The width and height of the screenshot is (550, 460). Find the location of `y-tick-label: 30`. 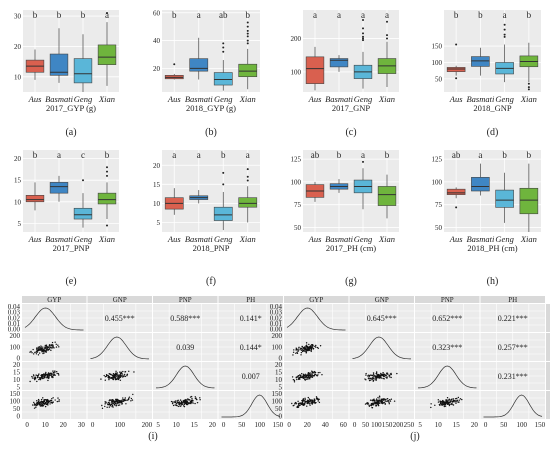

y-tick-label: 30 is located at coordinates (18, 17).